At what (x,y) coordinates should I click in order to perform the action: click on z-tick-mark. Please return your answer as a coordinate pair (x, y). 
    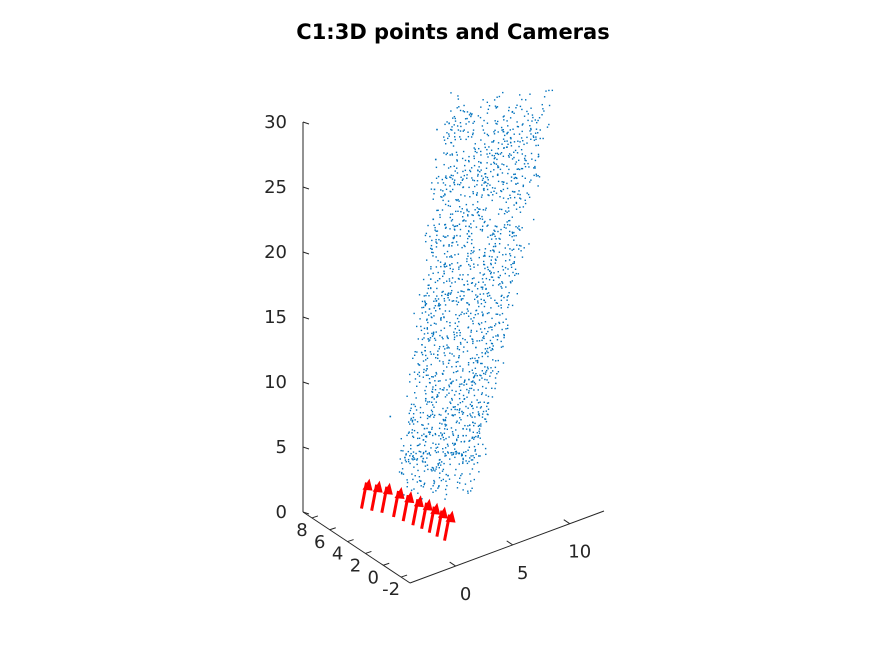
    Looking at the image, I should click on (306, 383).